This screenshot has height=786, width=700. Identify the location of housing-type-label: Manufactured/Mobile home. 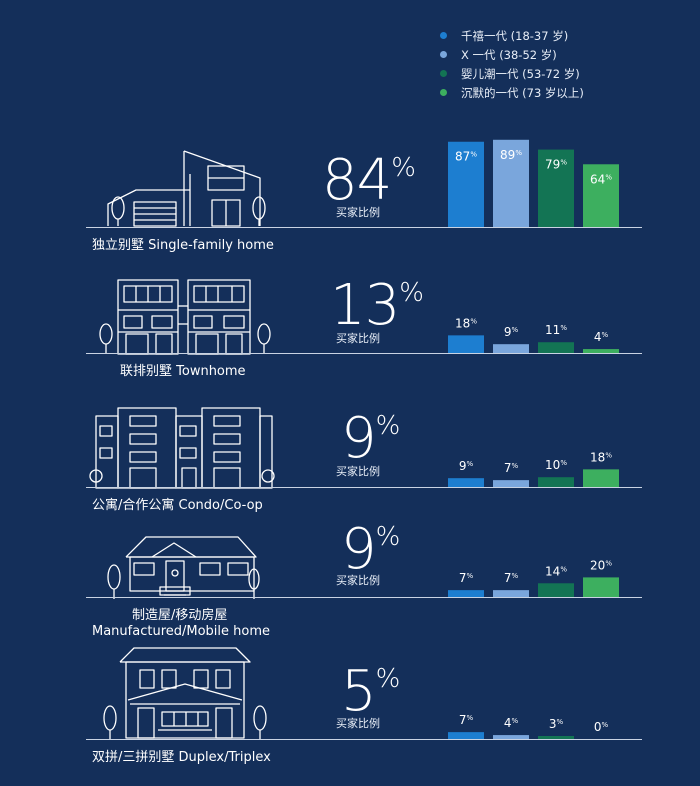
(181, 631).